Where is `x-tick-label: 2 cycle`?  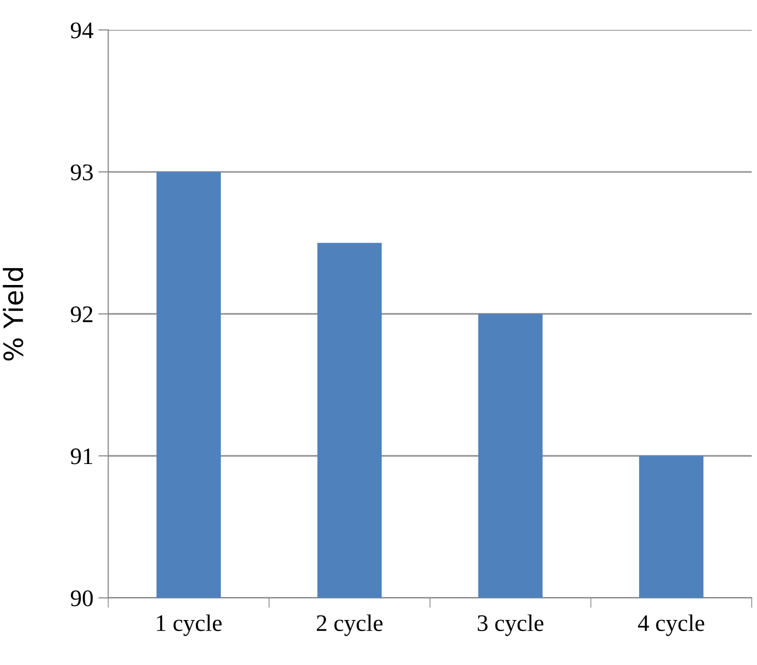 x-tick-label: 2 cycle is located at coordinates (349, 625).